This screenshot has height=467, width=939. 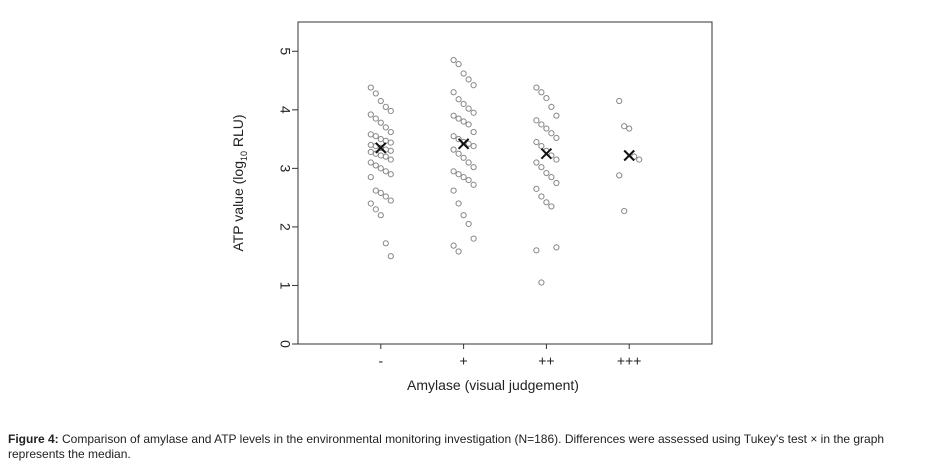 I want to click on y-tick-label: 2, so click(x=285, y=227).